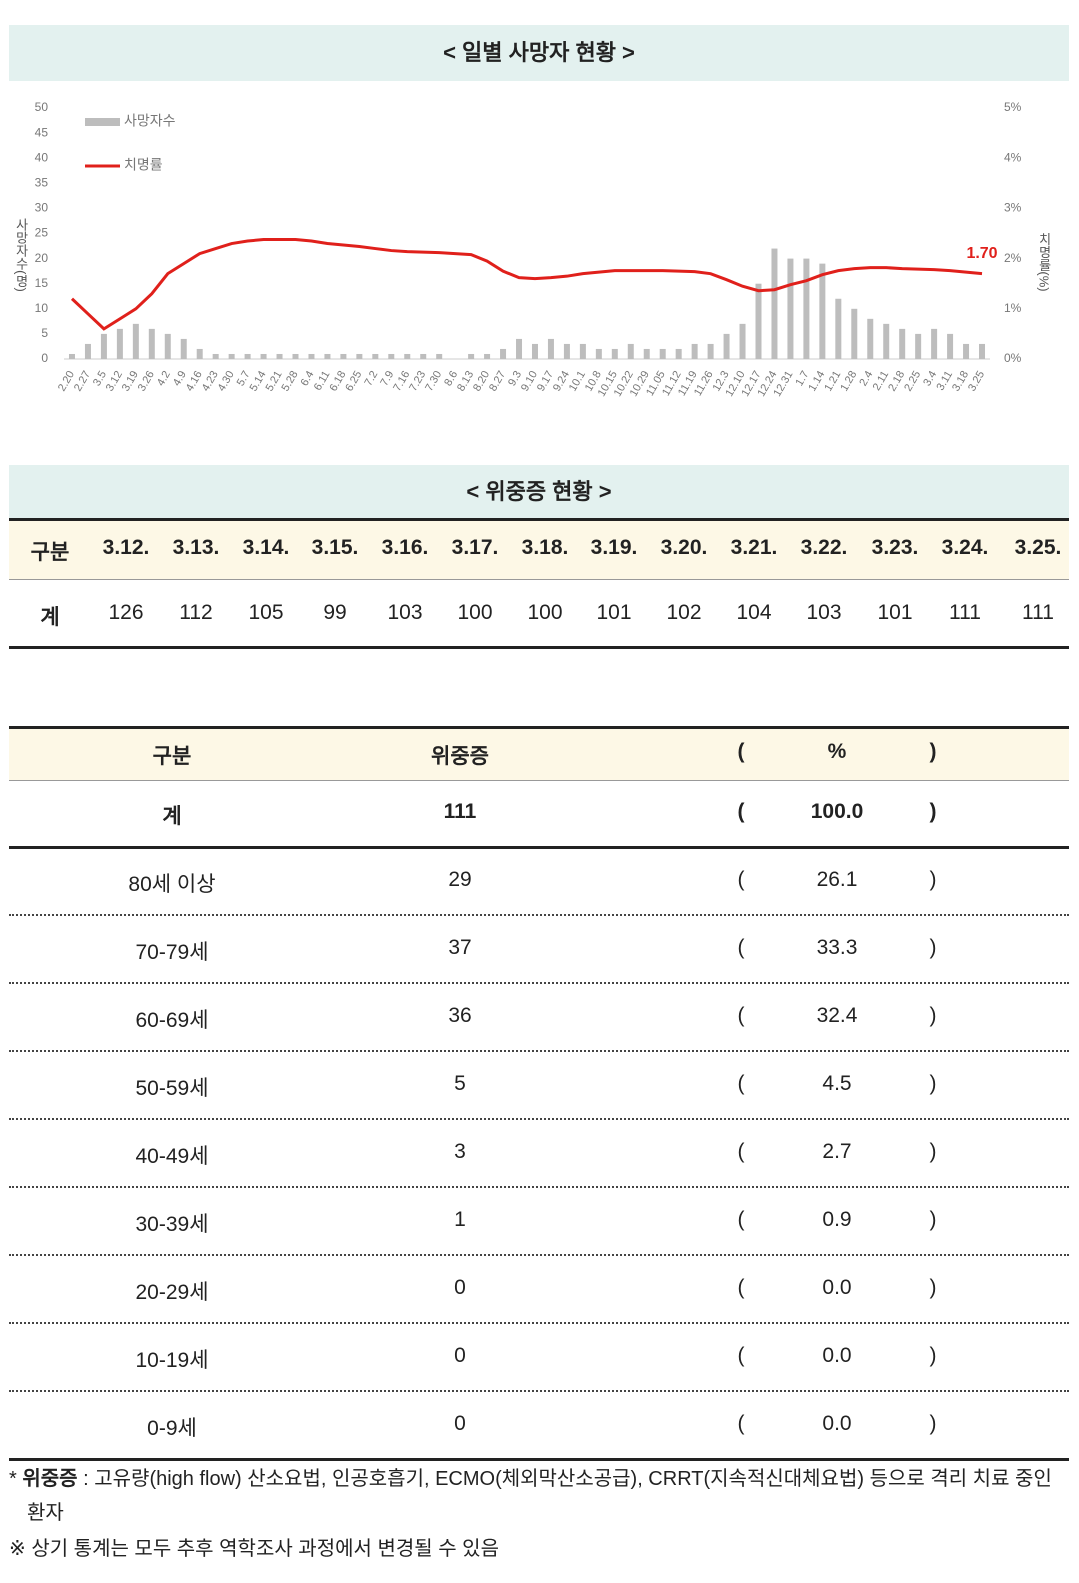 Image resolution: width=1079 pixels, height=1583 pixels. I want to click on x-tick-label: 5.28, so click(290, 381).